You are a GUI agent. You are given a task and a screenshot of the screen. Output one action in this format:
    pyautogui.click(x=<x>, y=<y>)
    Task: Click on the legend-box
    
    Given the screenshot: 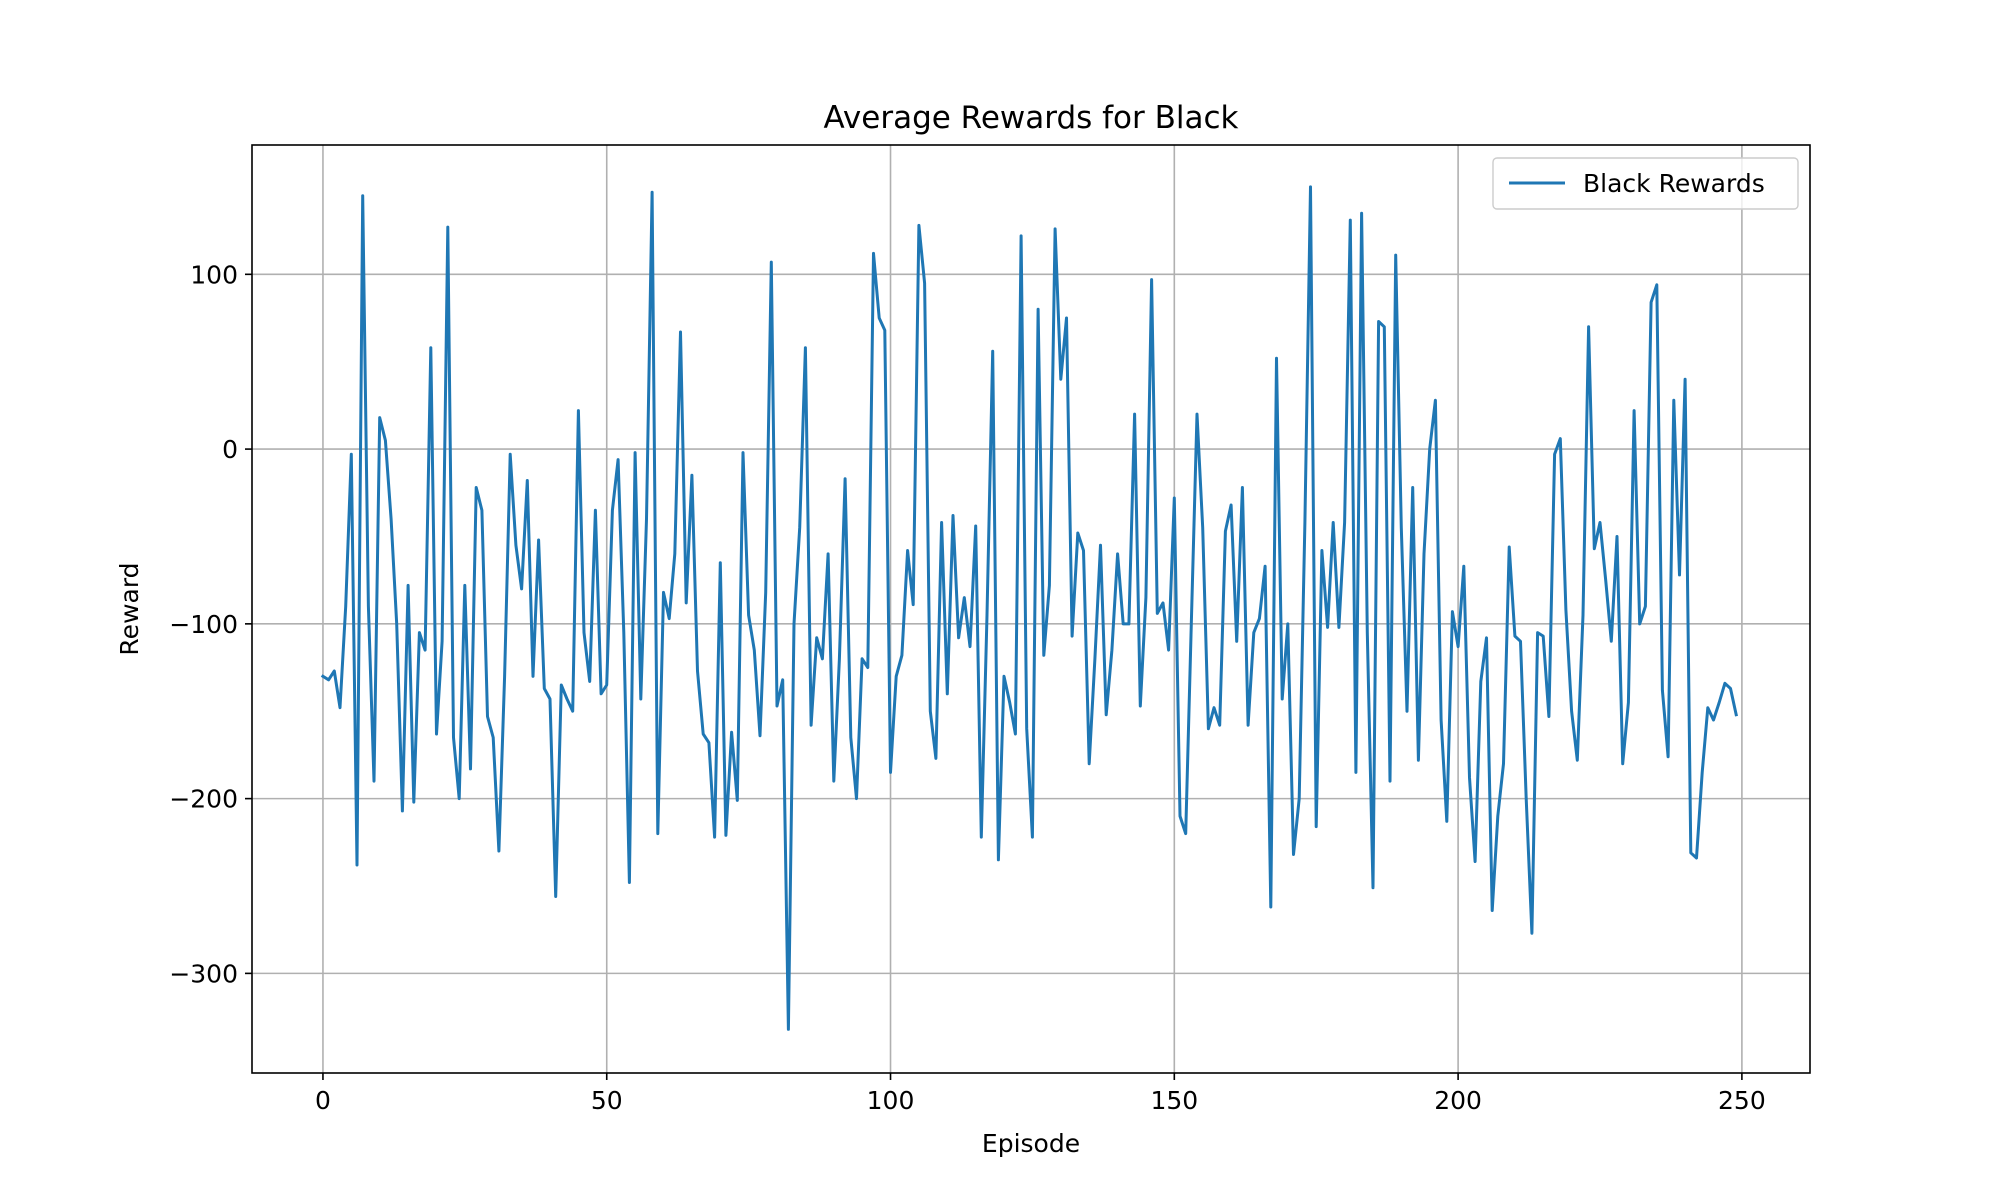 What is the action you would take?
    pyautogui.click(x=1645, y=183)
    